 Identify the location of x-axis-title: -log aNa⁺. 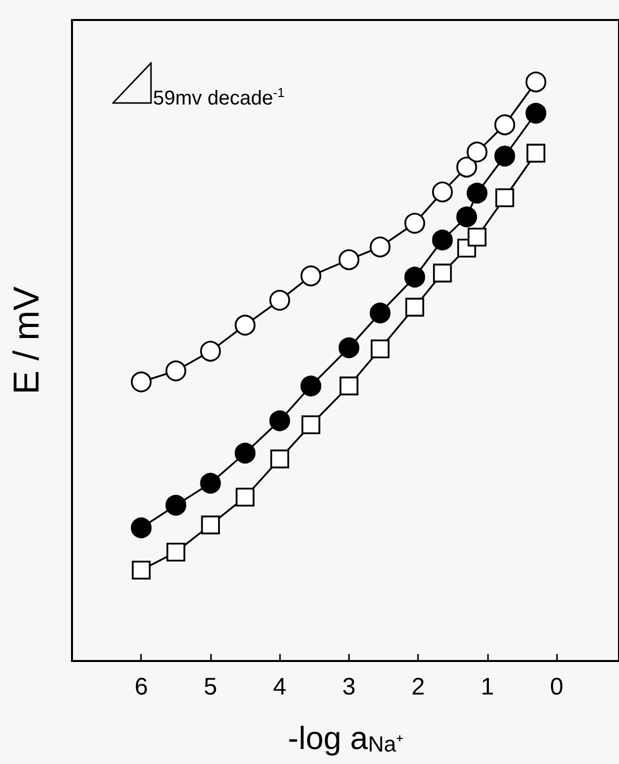
(346, 738).